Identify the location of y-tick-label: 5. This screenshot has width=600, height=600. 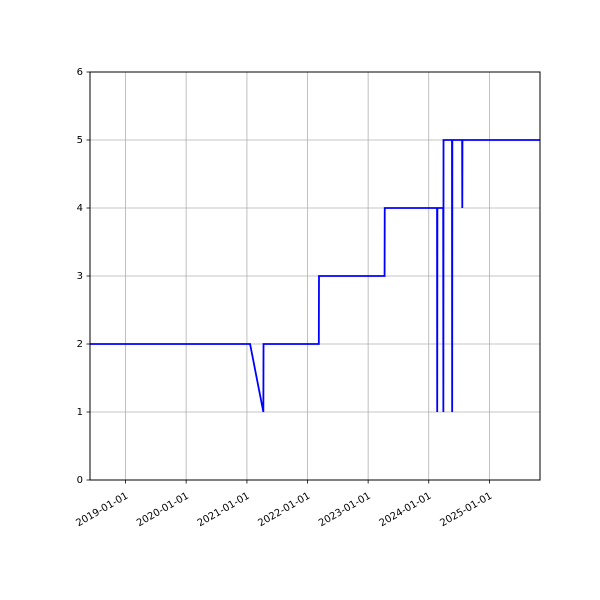
(80, 140).